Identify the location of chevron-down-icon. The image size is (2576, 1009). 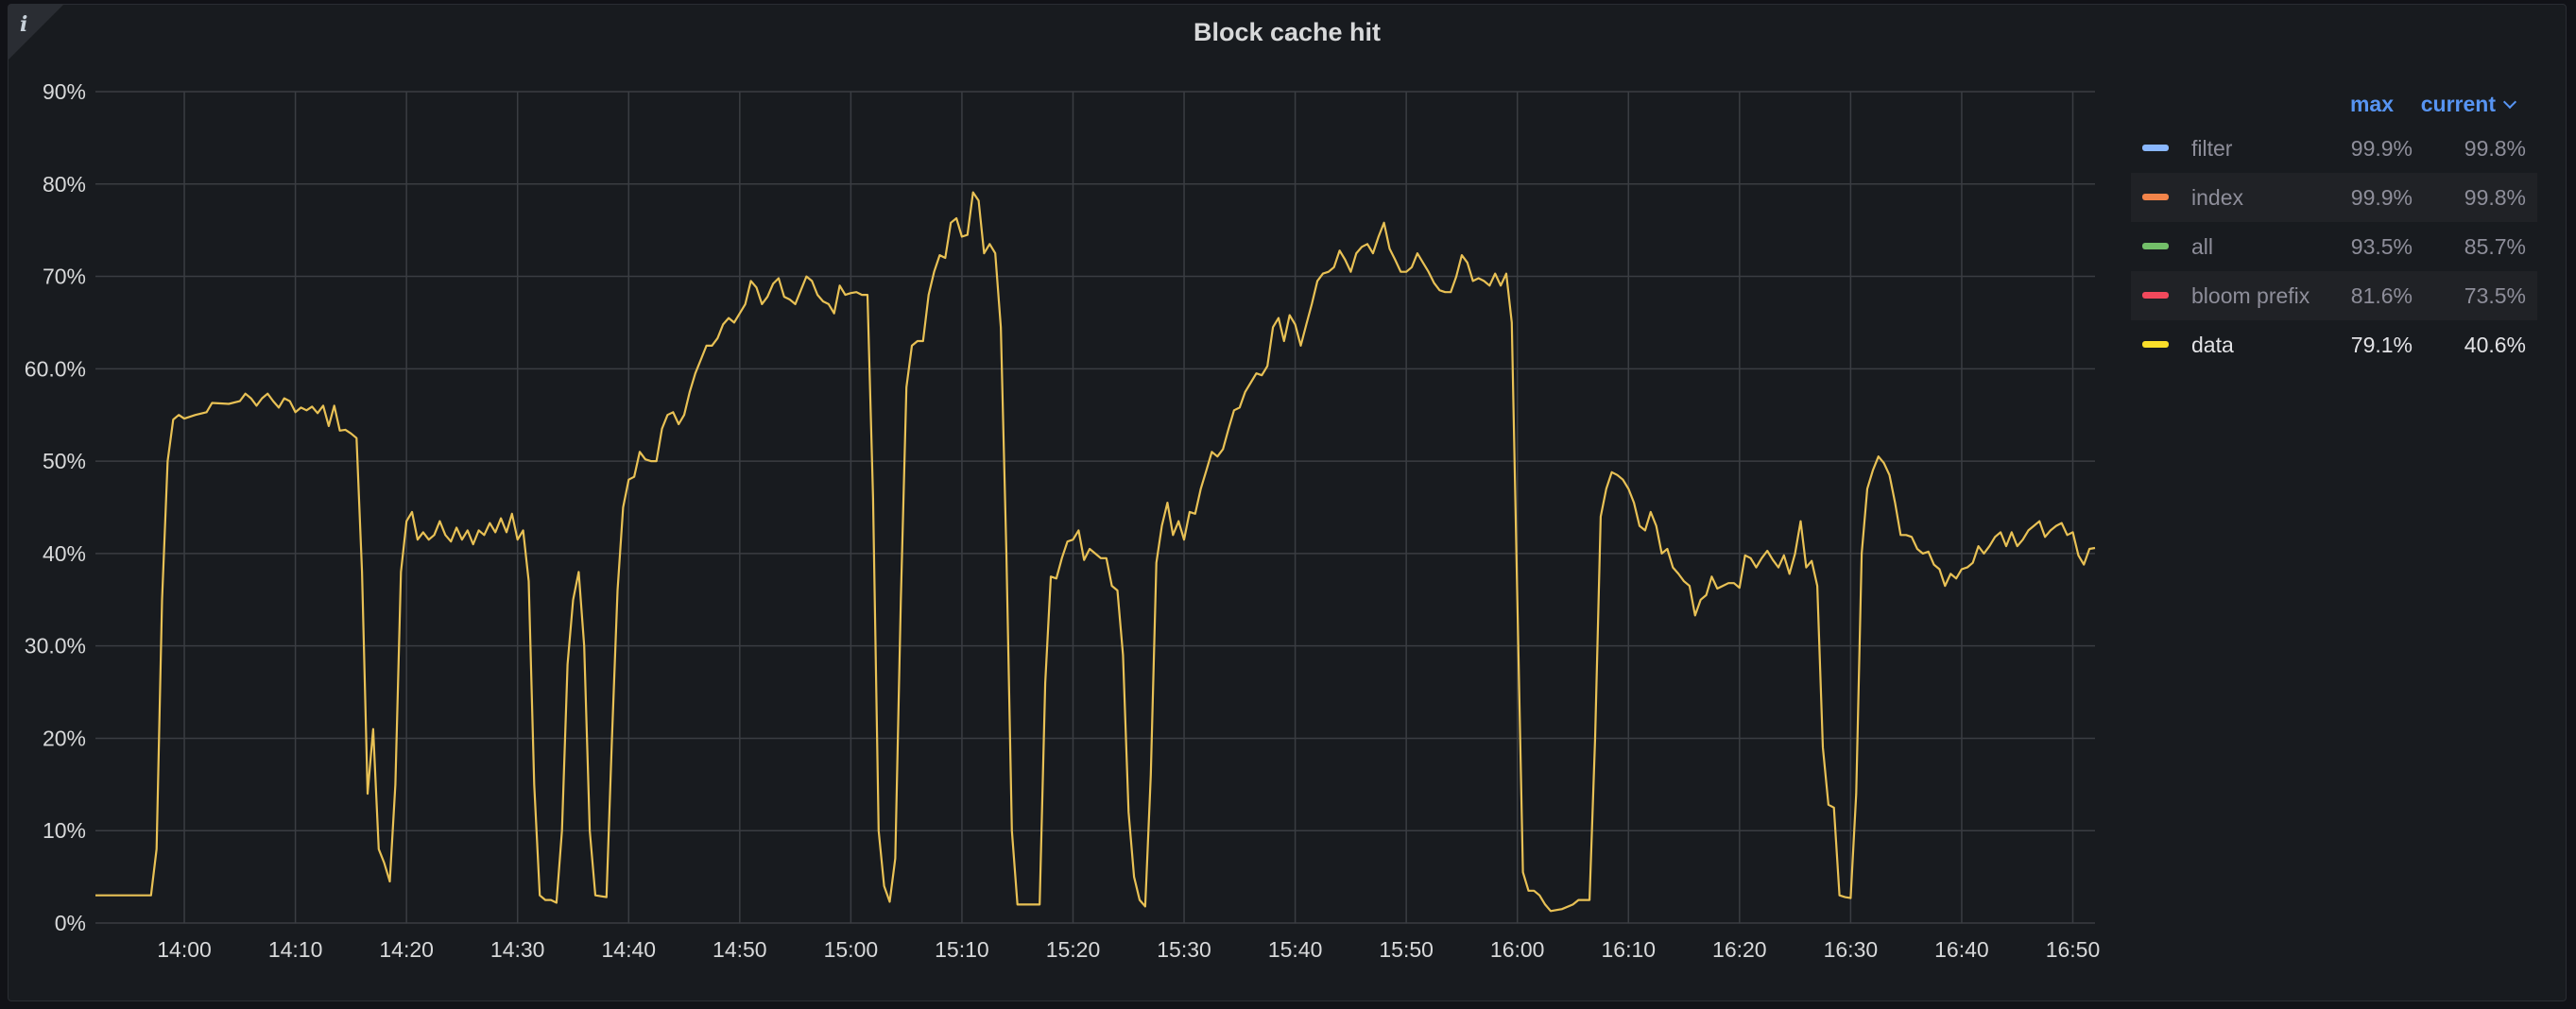
(2509, 102).